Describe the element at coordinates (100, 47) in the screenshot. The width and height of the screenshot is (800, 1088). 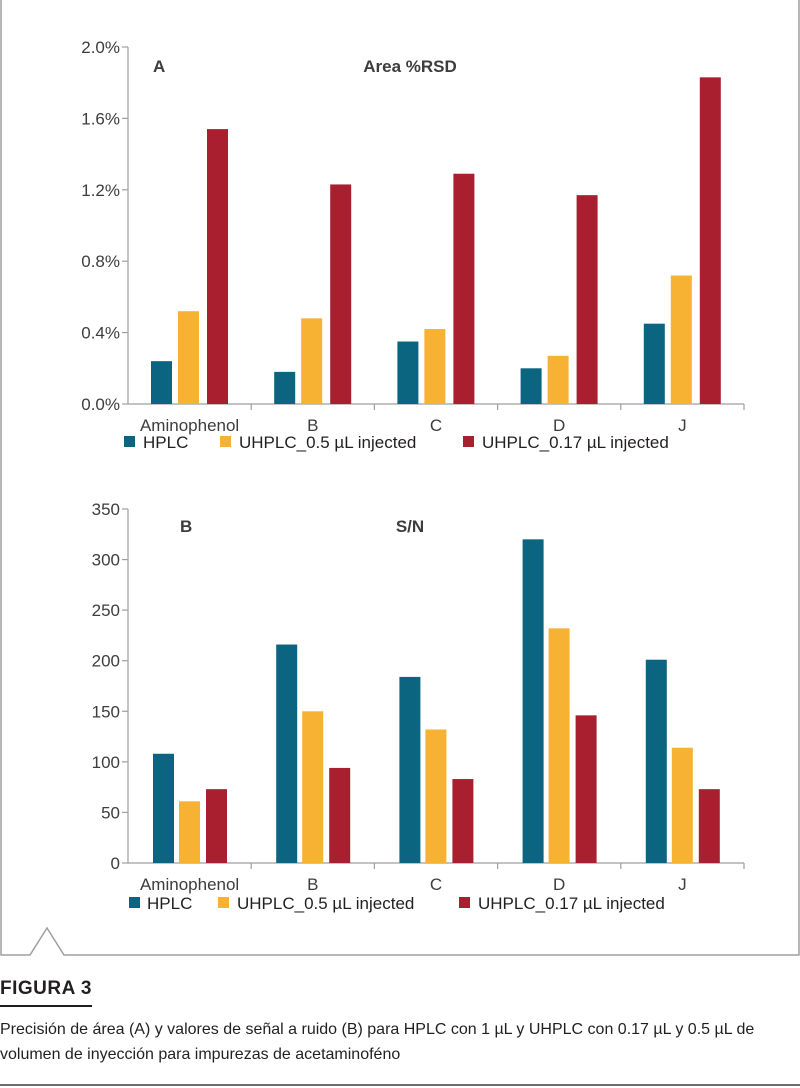
I see `y-tick-label: 2.0%` at that location.